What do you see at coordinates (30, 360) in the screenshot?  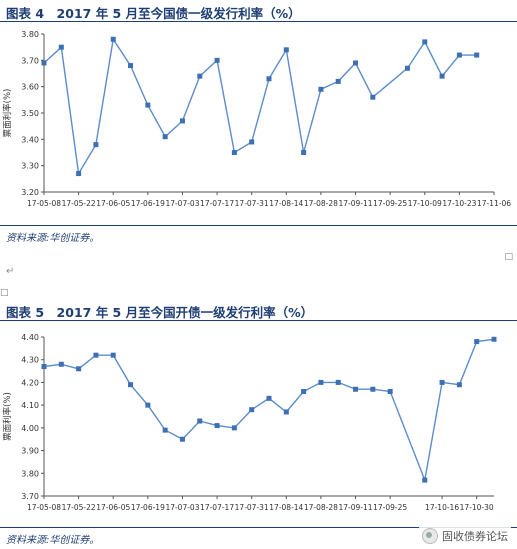 I see `y-tick-label: 4.30` at bounding box center [30, 360].